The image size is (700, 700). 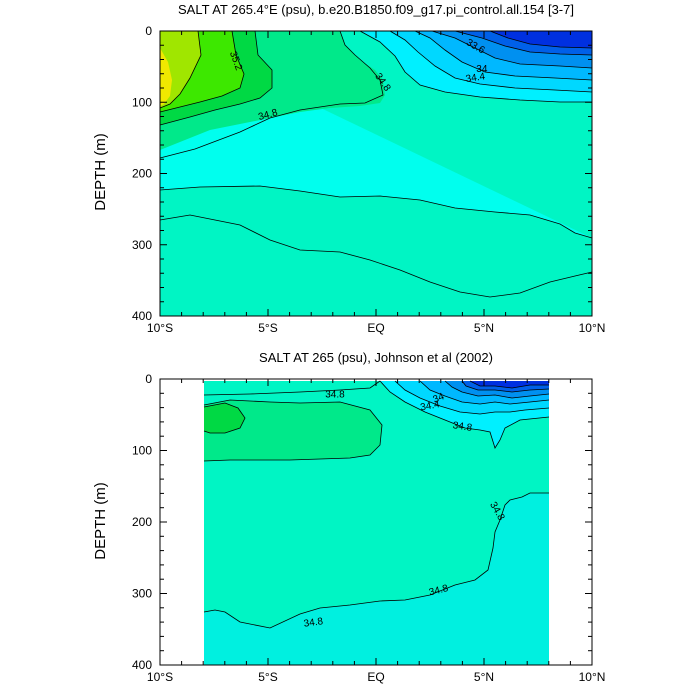 What do you see at coordinates (376, 357) in the screenshot?
I see `panel-2-title: SALT AT 265 (psu), Johnson et al (2002)` at bounding box center [376, 357].